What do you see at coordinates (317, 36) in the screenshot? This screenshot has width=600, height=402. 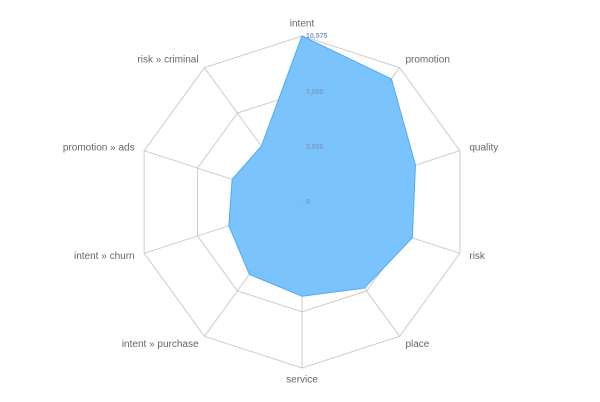 I see `tick-label: 10,575` at bounding box center [317, 36].